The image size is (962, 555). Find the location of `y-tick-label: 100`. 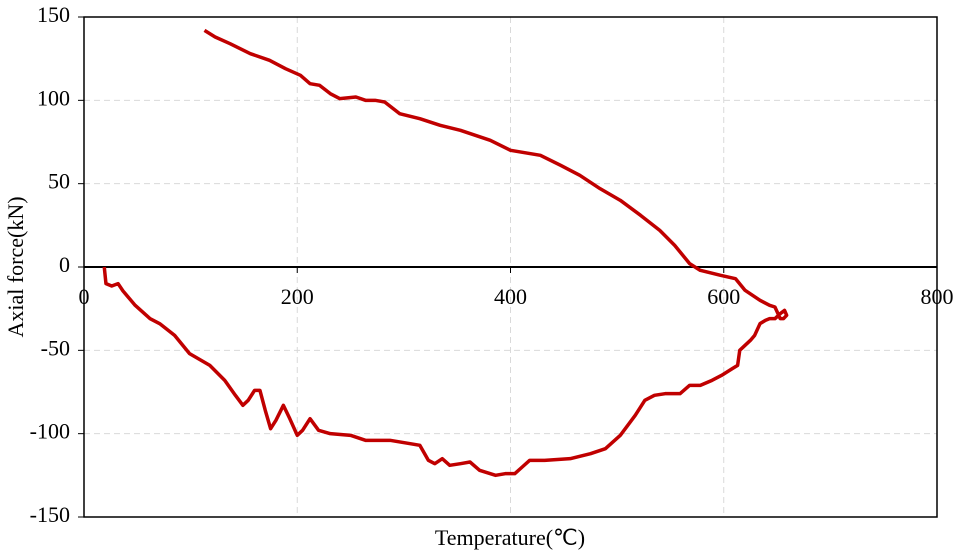

y-tick-label: 100 is located at coordinates (53, 97).